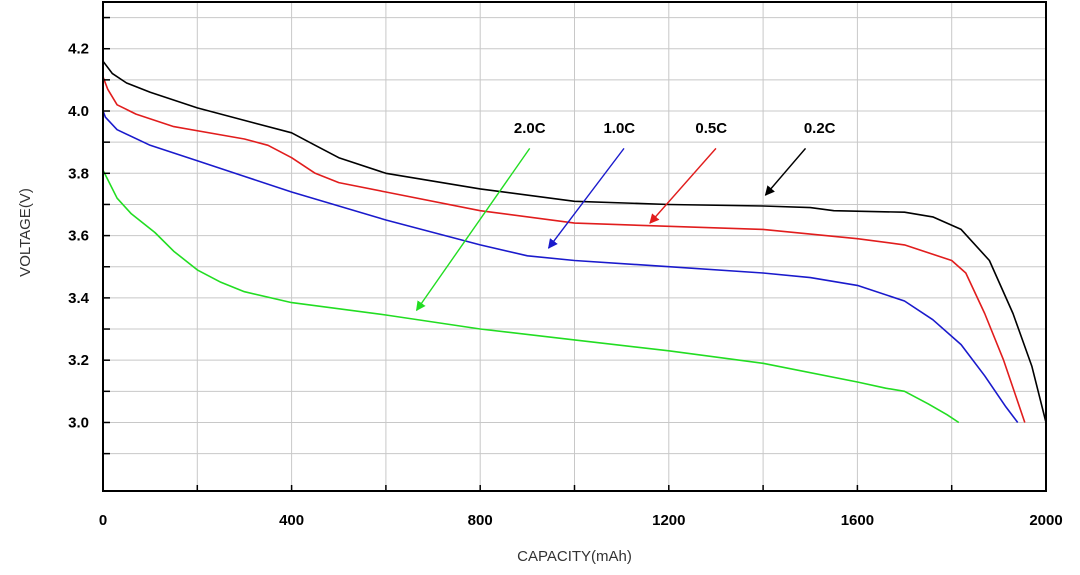 The width and height of the screenshot is (1080, 575). I want to click on y-axis-label: VOLTAGE(V), so click(25, 232).